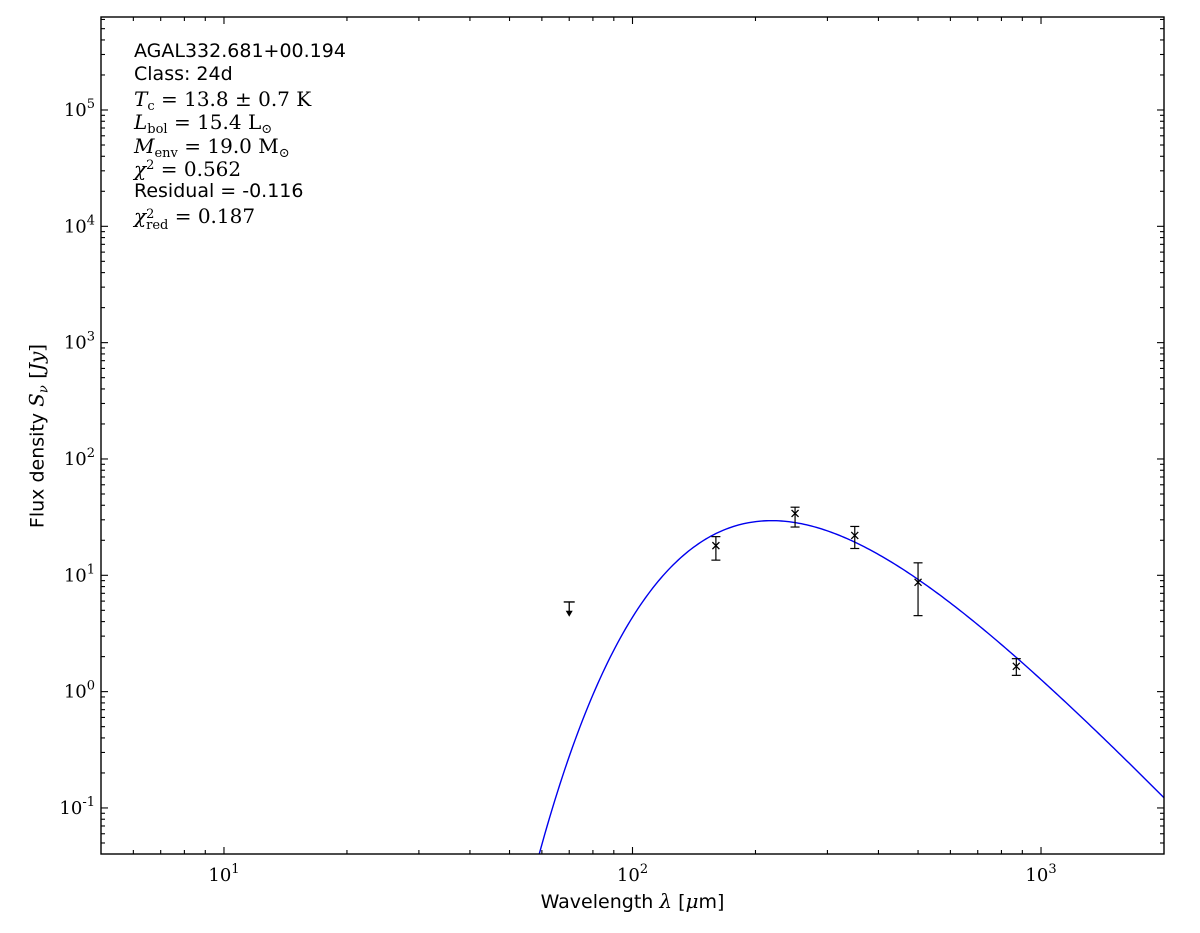 Image resolution: width=1200 pixels, height=933 pixels. I want to click on text-segment: = 0.562, so click(198, 168).